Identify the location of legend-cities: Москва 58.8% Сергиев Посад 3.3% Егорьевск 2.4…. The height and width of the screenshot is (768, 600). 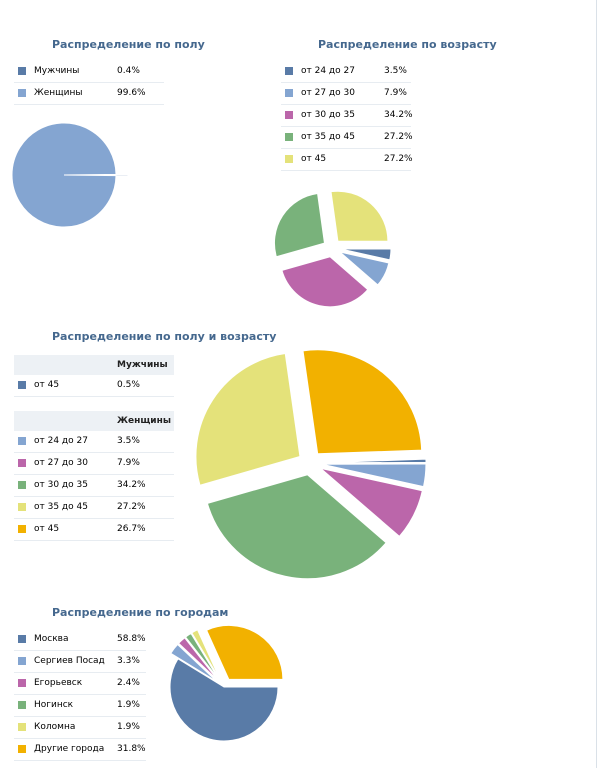
(80, 695).